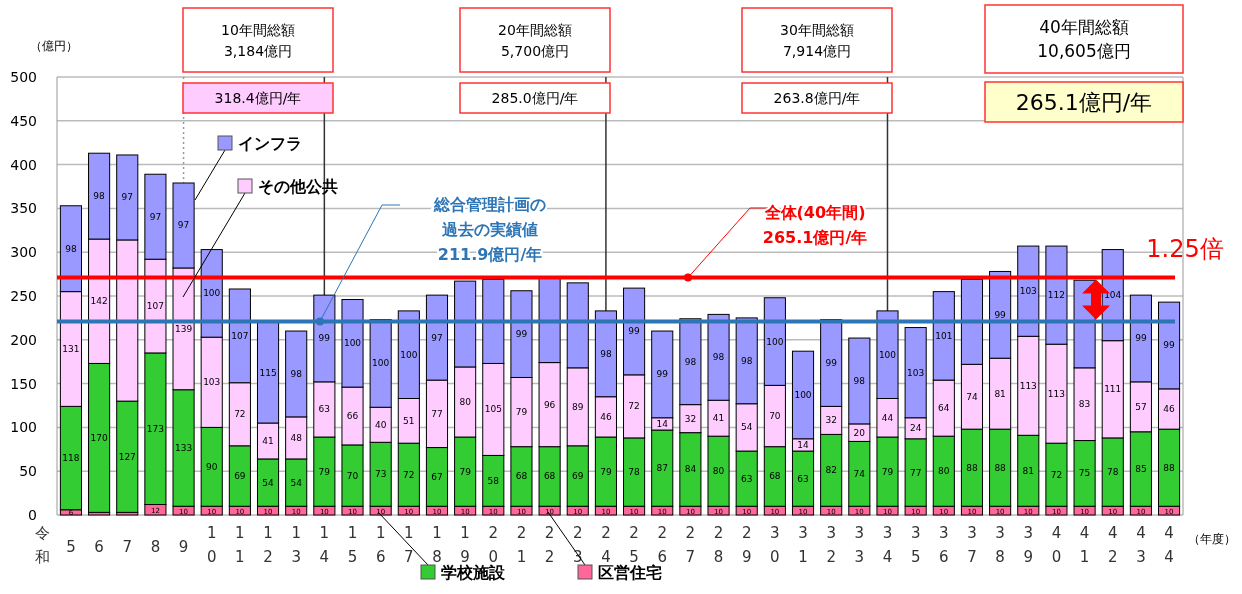 The image size is (1242, 594). Describe the element at coordinates (690, 469) in the screenshot. I see `data-label: 84` at that location.